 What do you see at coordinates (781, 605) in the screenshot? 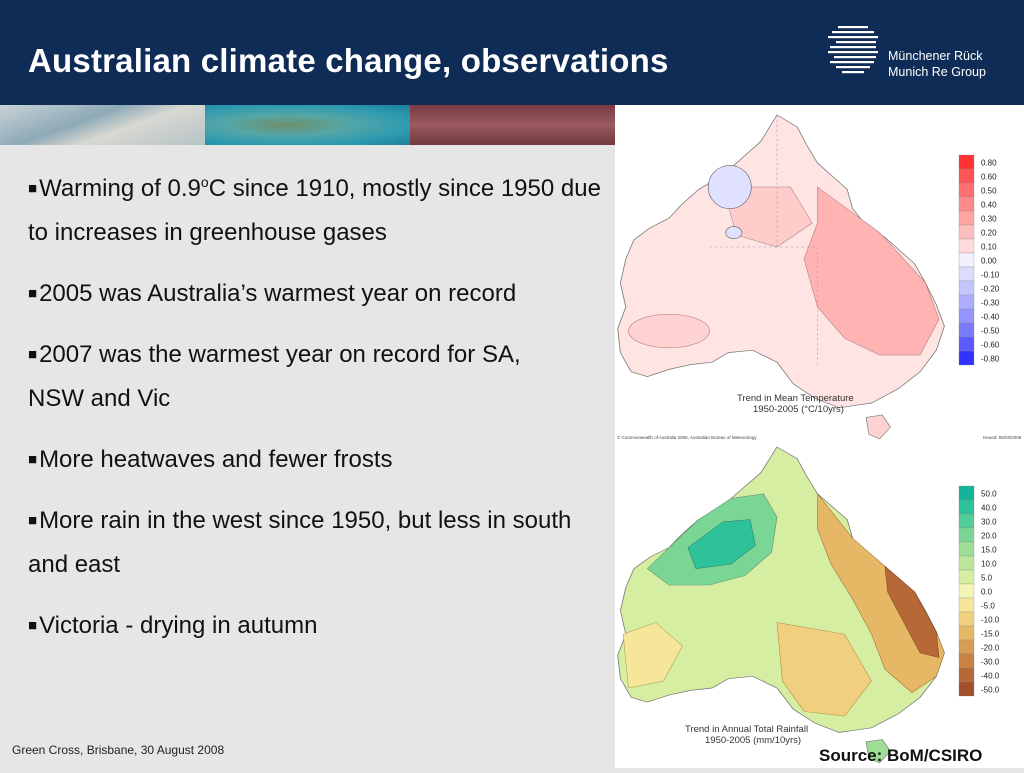
I see `rainfall-map` at bounding box center [781, 605].